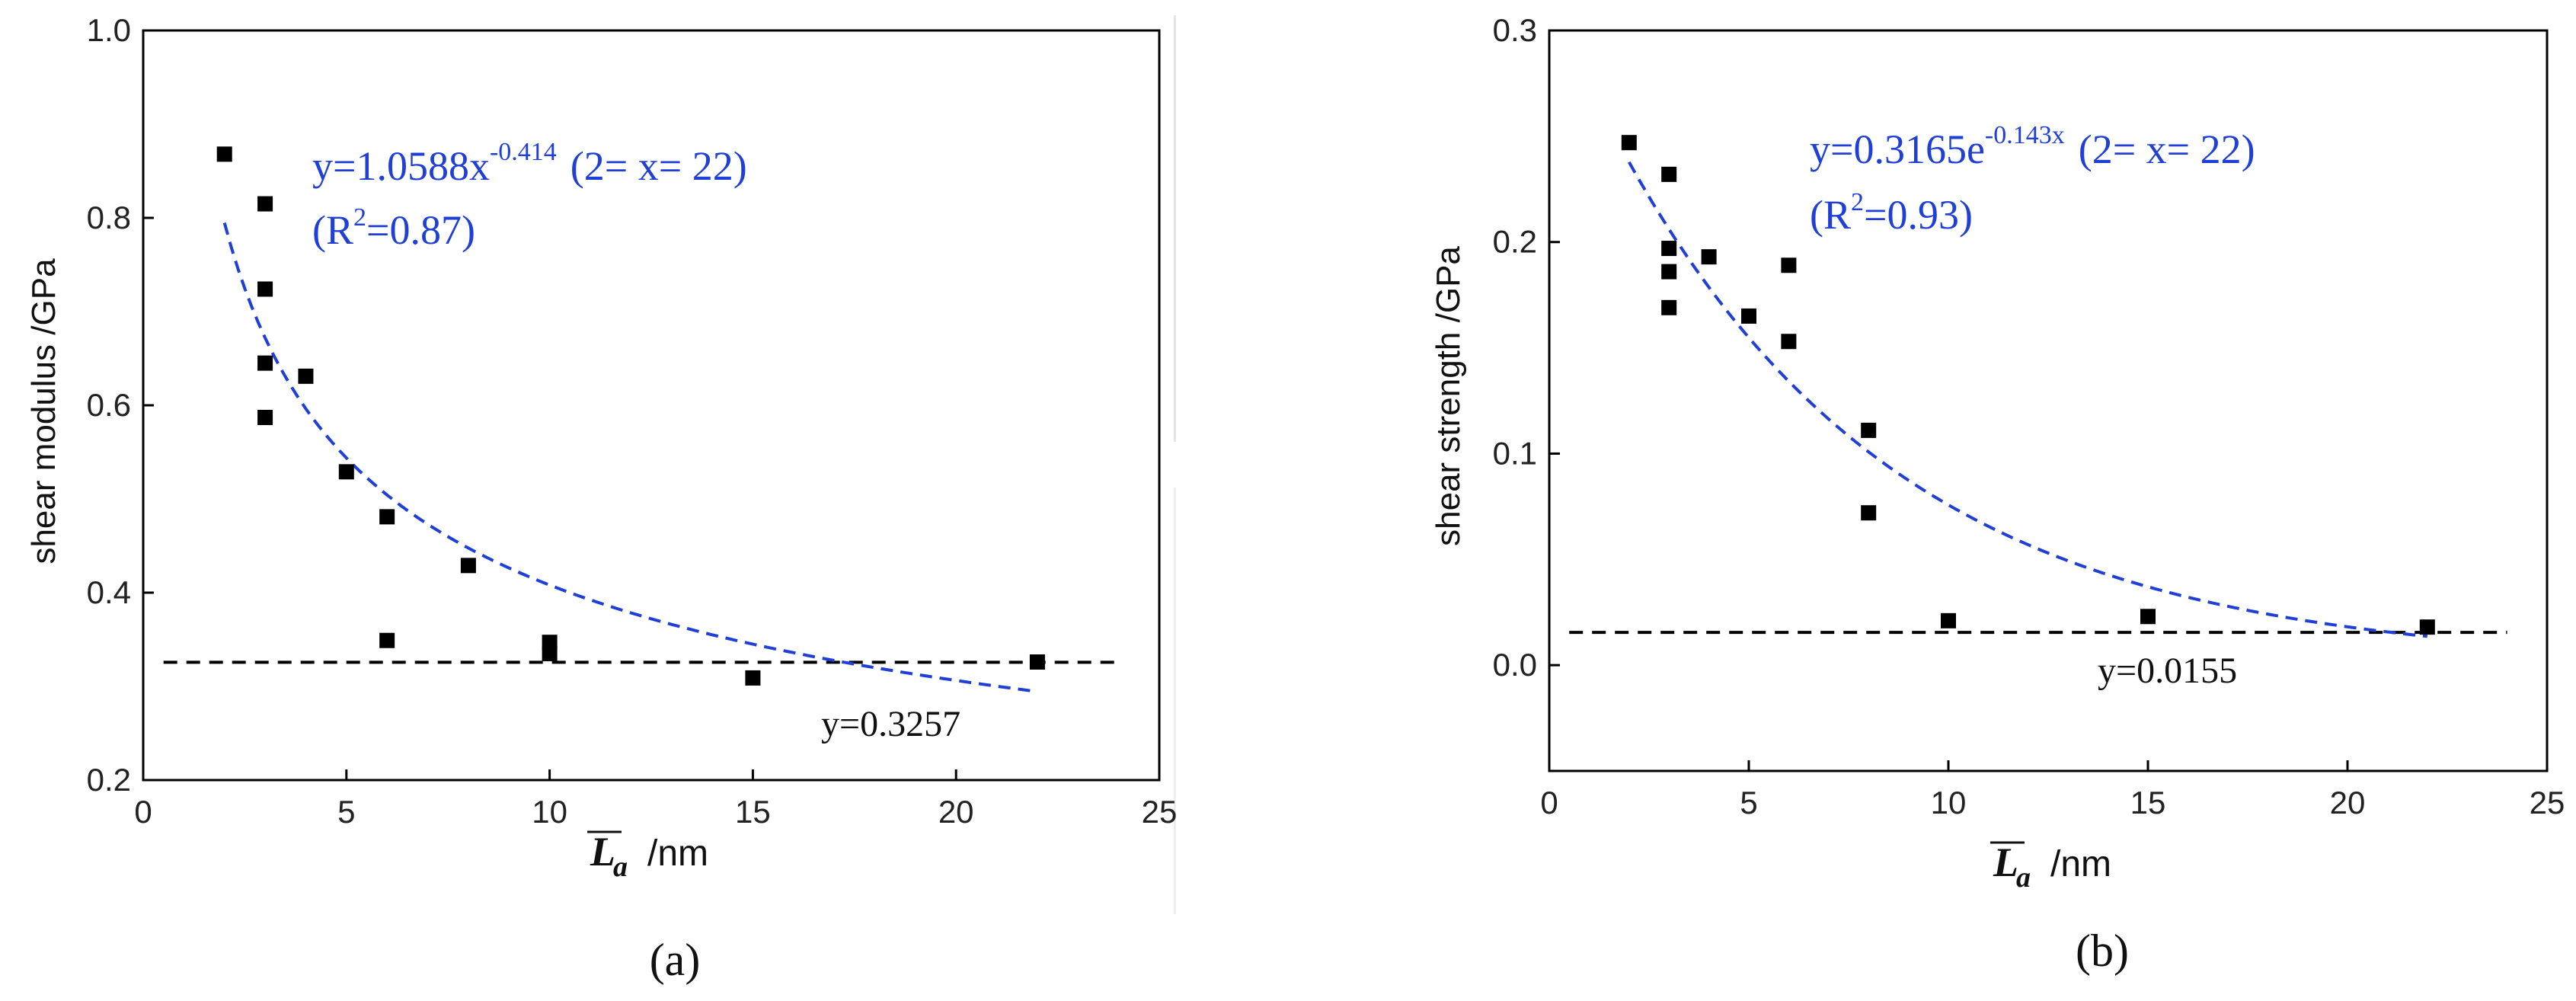  Describe the element at coordinates (1515, 242) in the screenshot. I see `panel-b-y-tick-label: 0.2` at that location.